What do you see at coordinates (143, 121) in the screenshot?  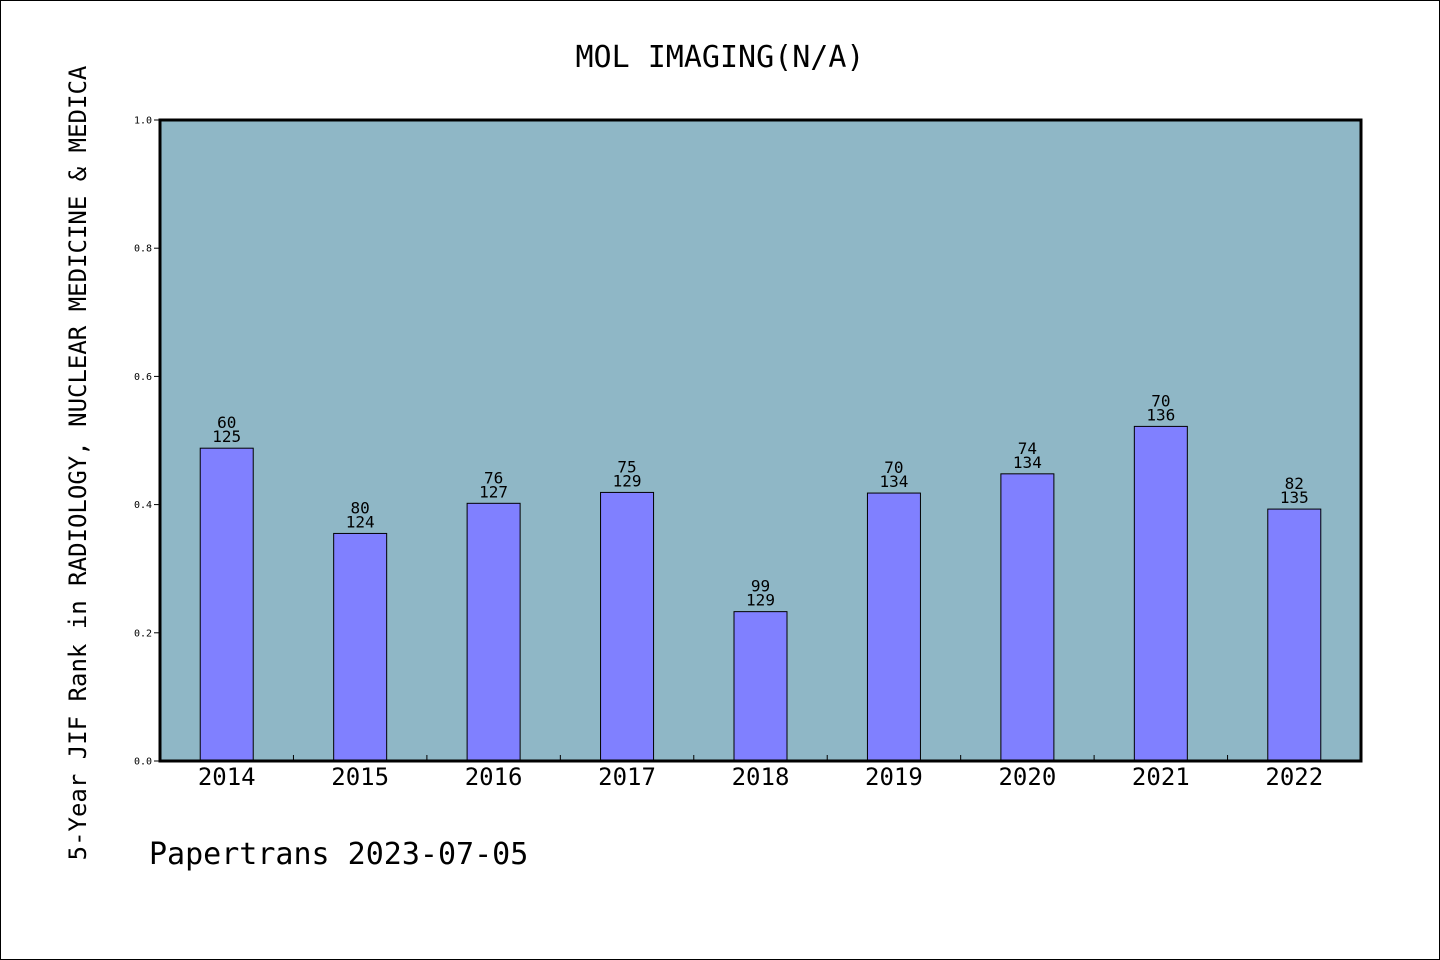 I see `y-tick-label: 1.0` at bounding box center [143, 121].